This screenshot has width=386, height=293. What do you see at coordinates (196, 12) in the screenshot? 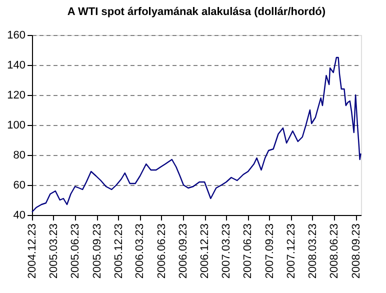
I see `chart-title: A WTI spot árfolyamának alakulása (dollár/hordó)` at bounding box center [196, 12].